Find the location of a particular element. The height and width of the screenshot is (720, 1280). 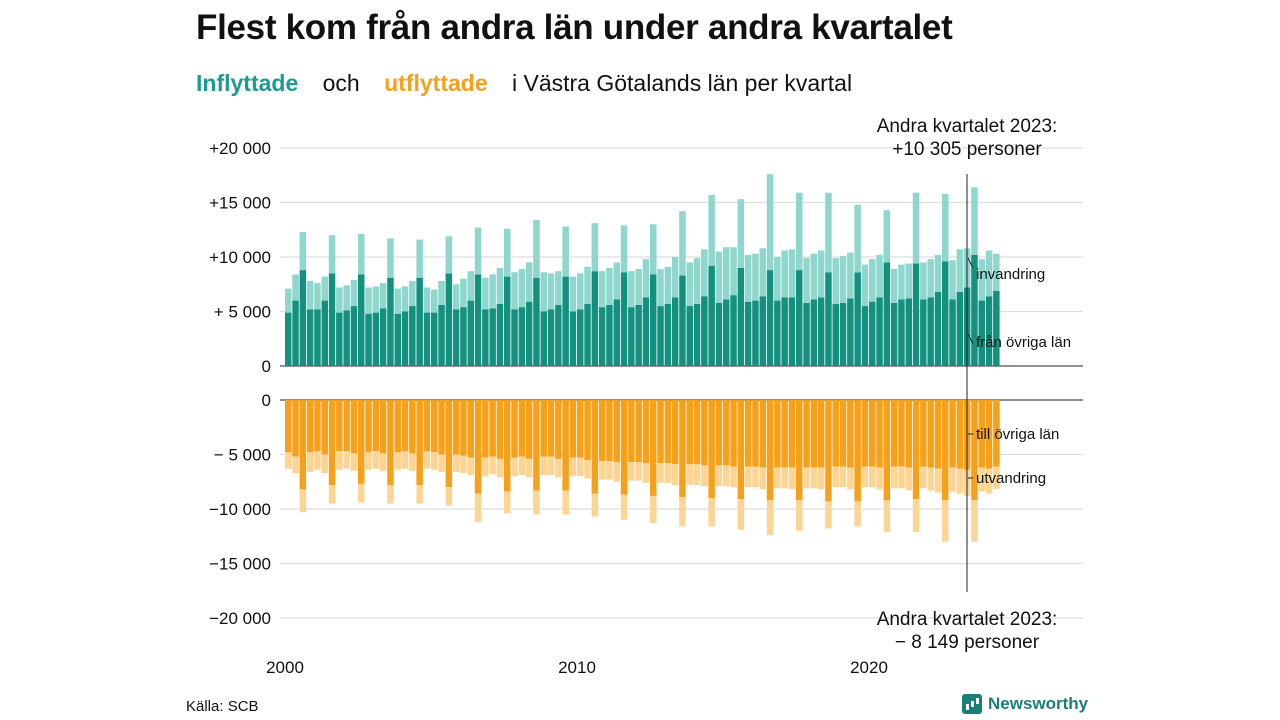

bottom-y-tick-label: −20 000 is located at coordinates (240, 618).